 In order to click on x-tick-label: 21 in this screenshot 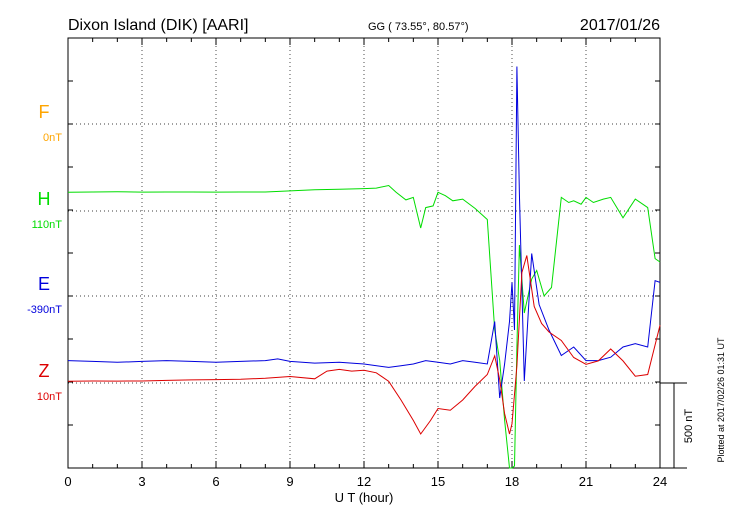, I will do `click(586, 481)`.